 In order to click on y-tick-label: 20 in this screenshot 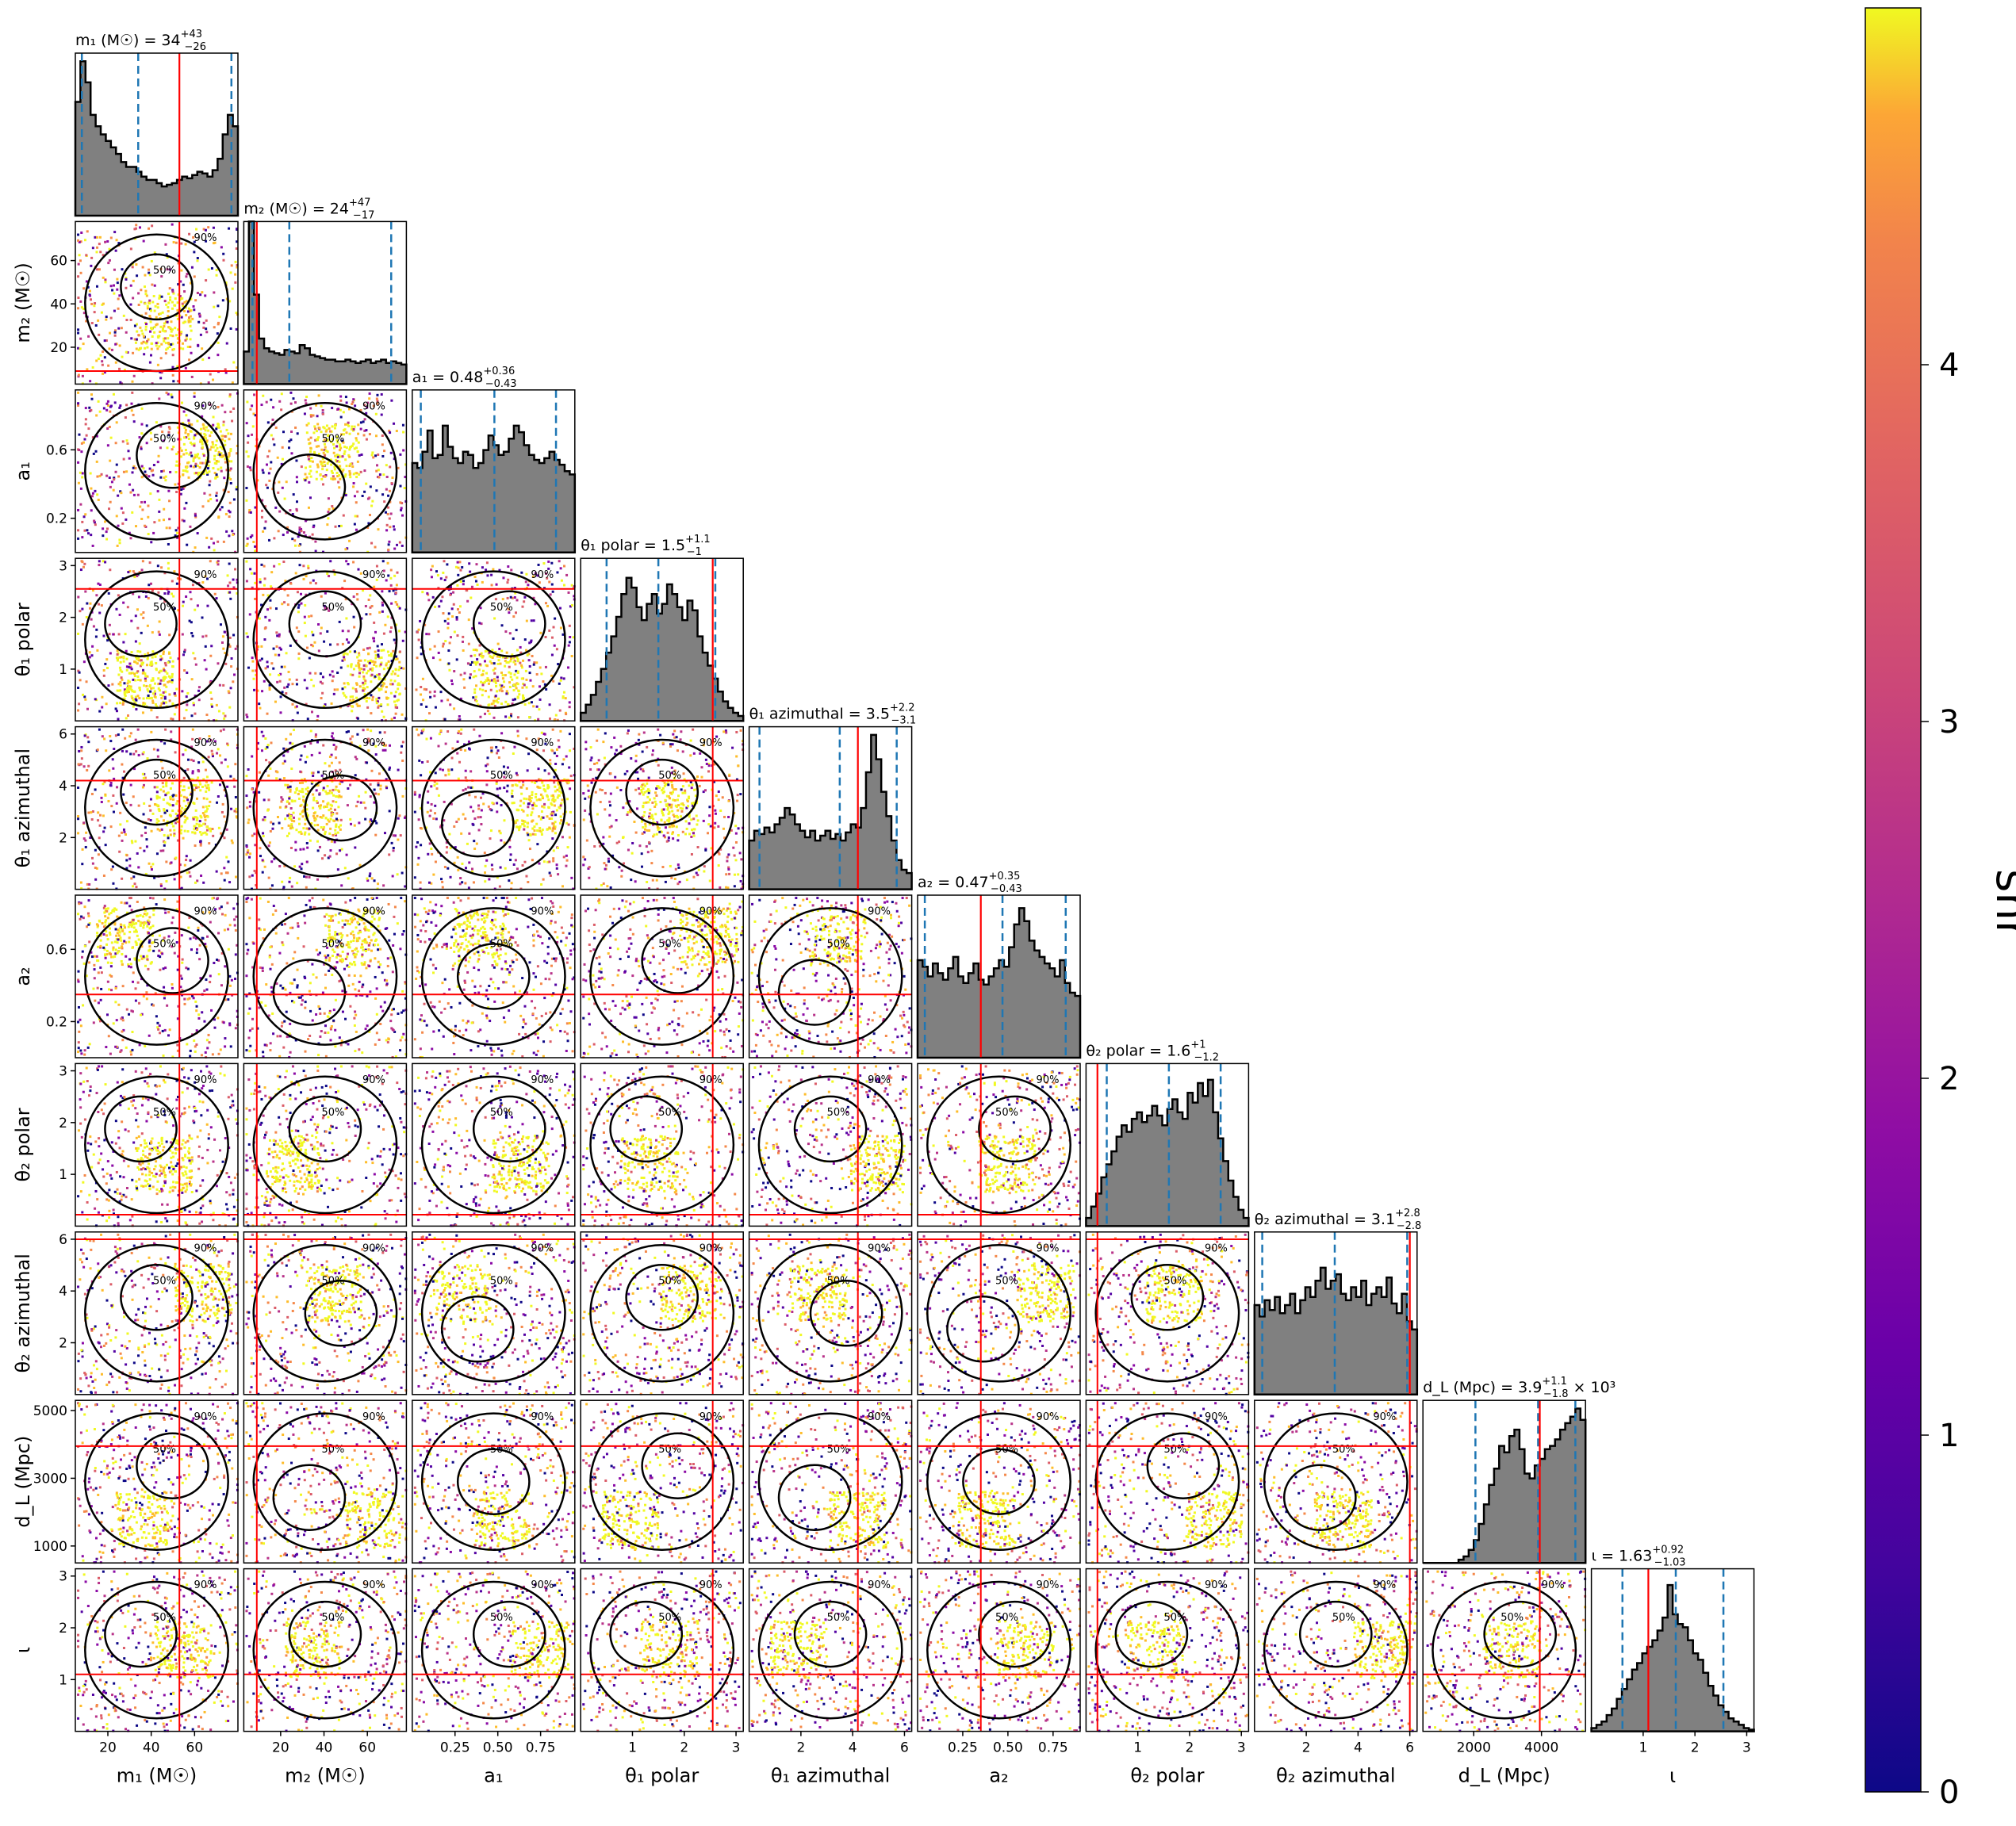, I will do `click(59, 348)`.